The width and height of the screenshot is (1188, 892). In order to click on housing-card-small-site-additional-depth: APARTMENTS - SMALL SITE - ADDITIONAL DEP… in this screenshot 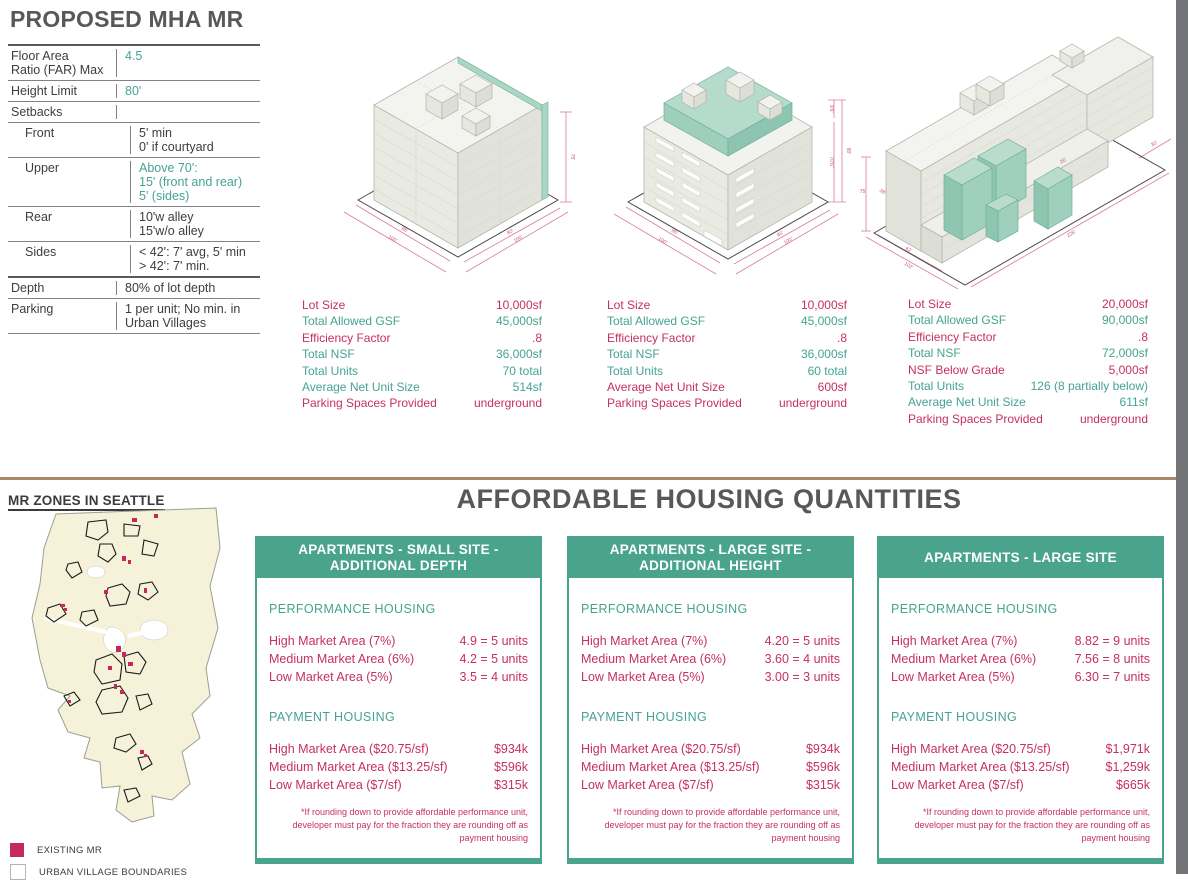, I will do `click(398, 700)`.